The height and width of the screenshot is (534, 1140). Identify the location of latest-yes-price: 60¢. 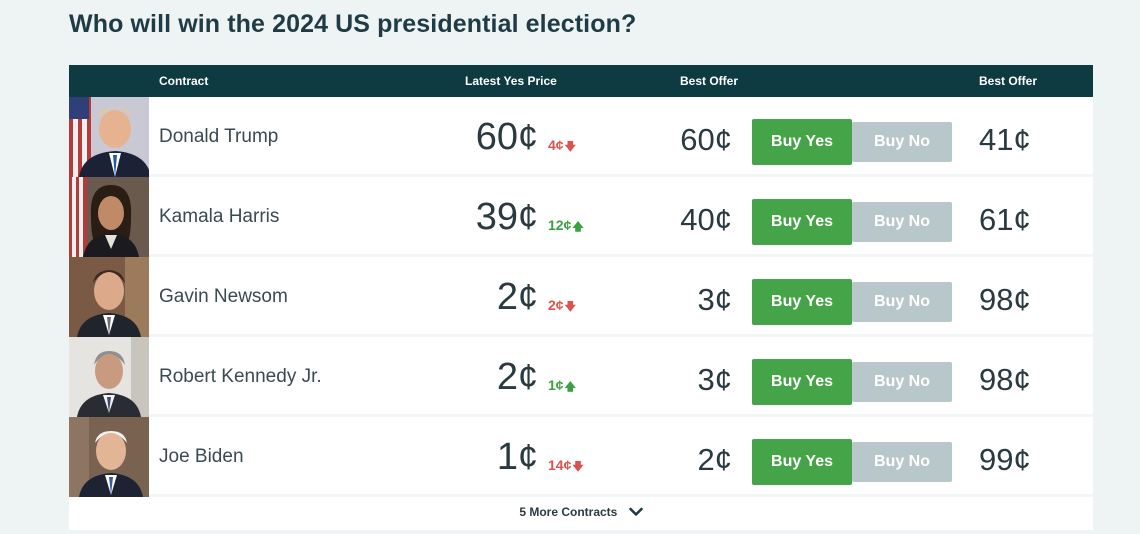
(506, 137).